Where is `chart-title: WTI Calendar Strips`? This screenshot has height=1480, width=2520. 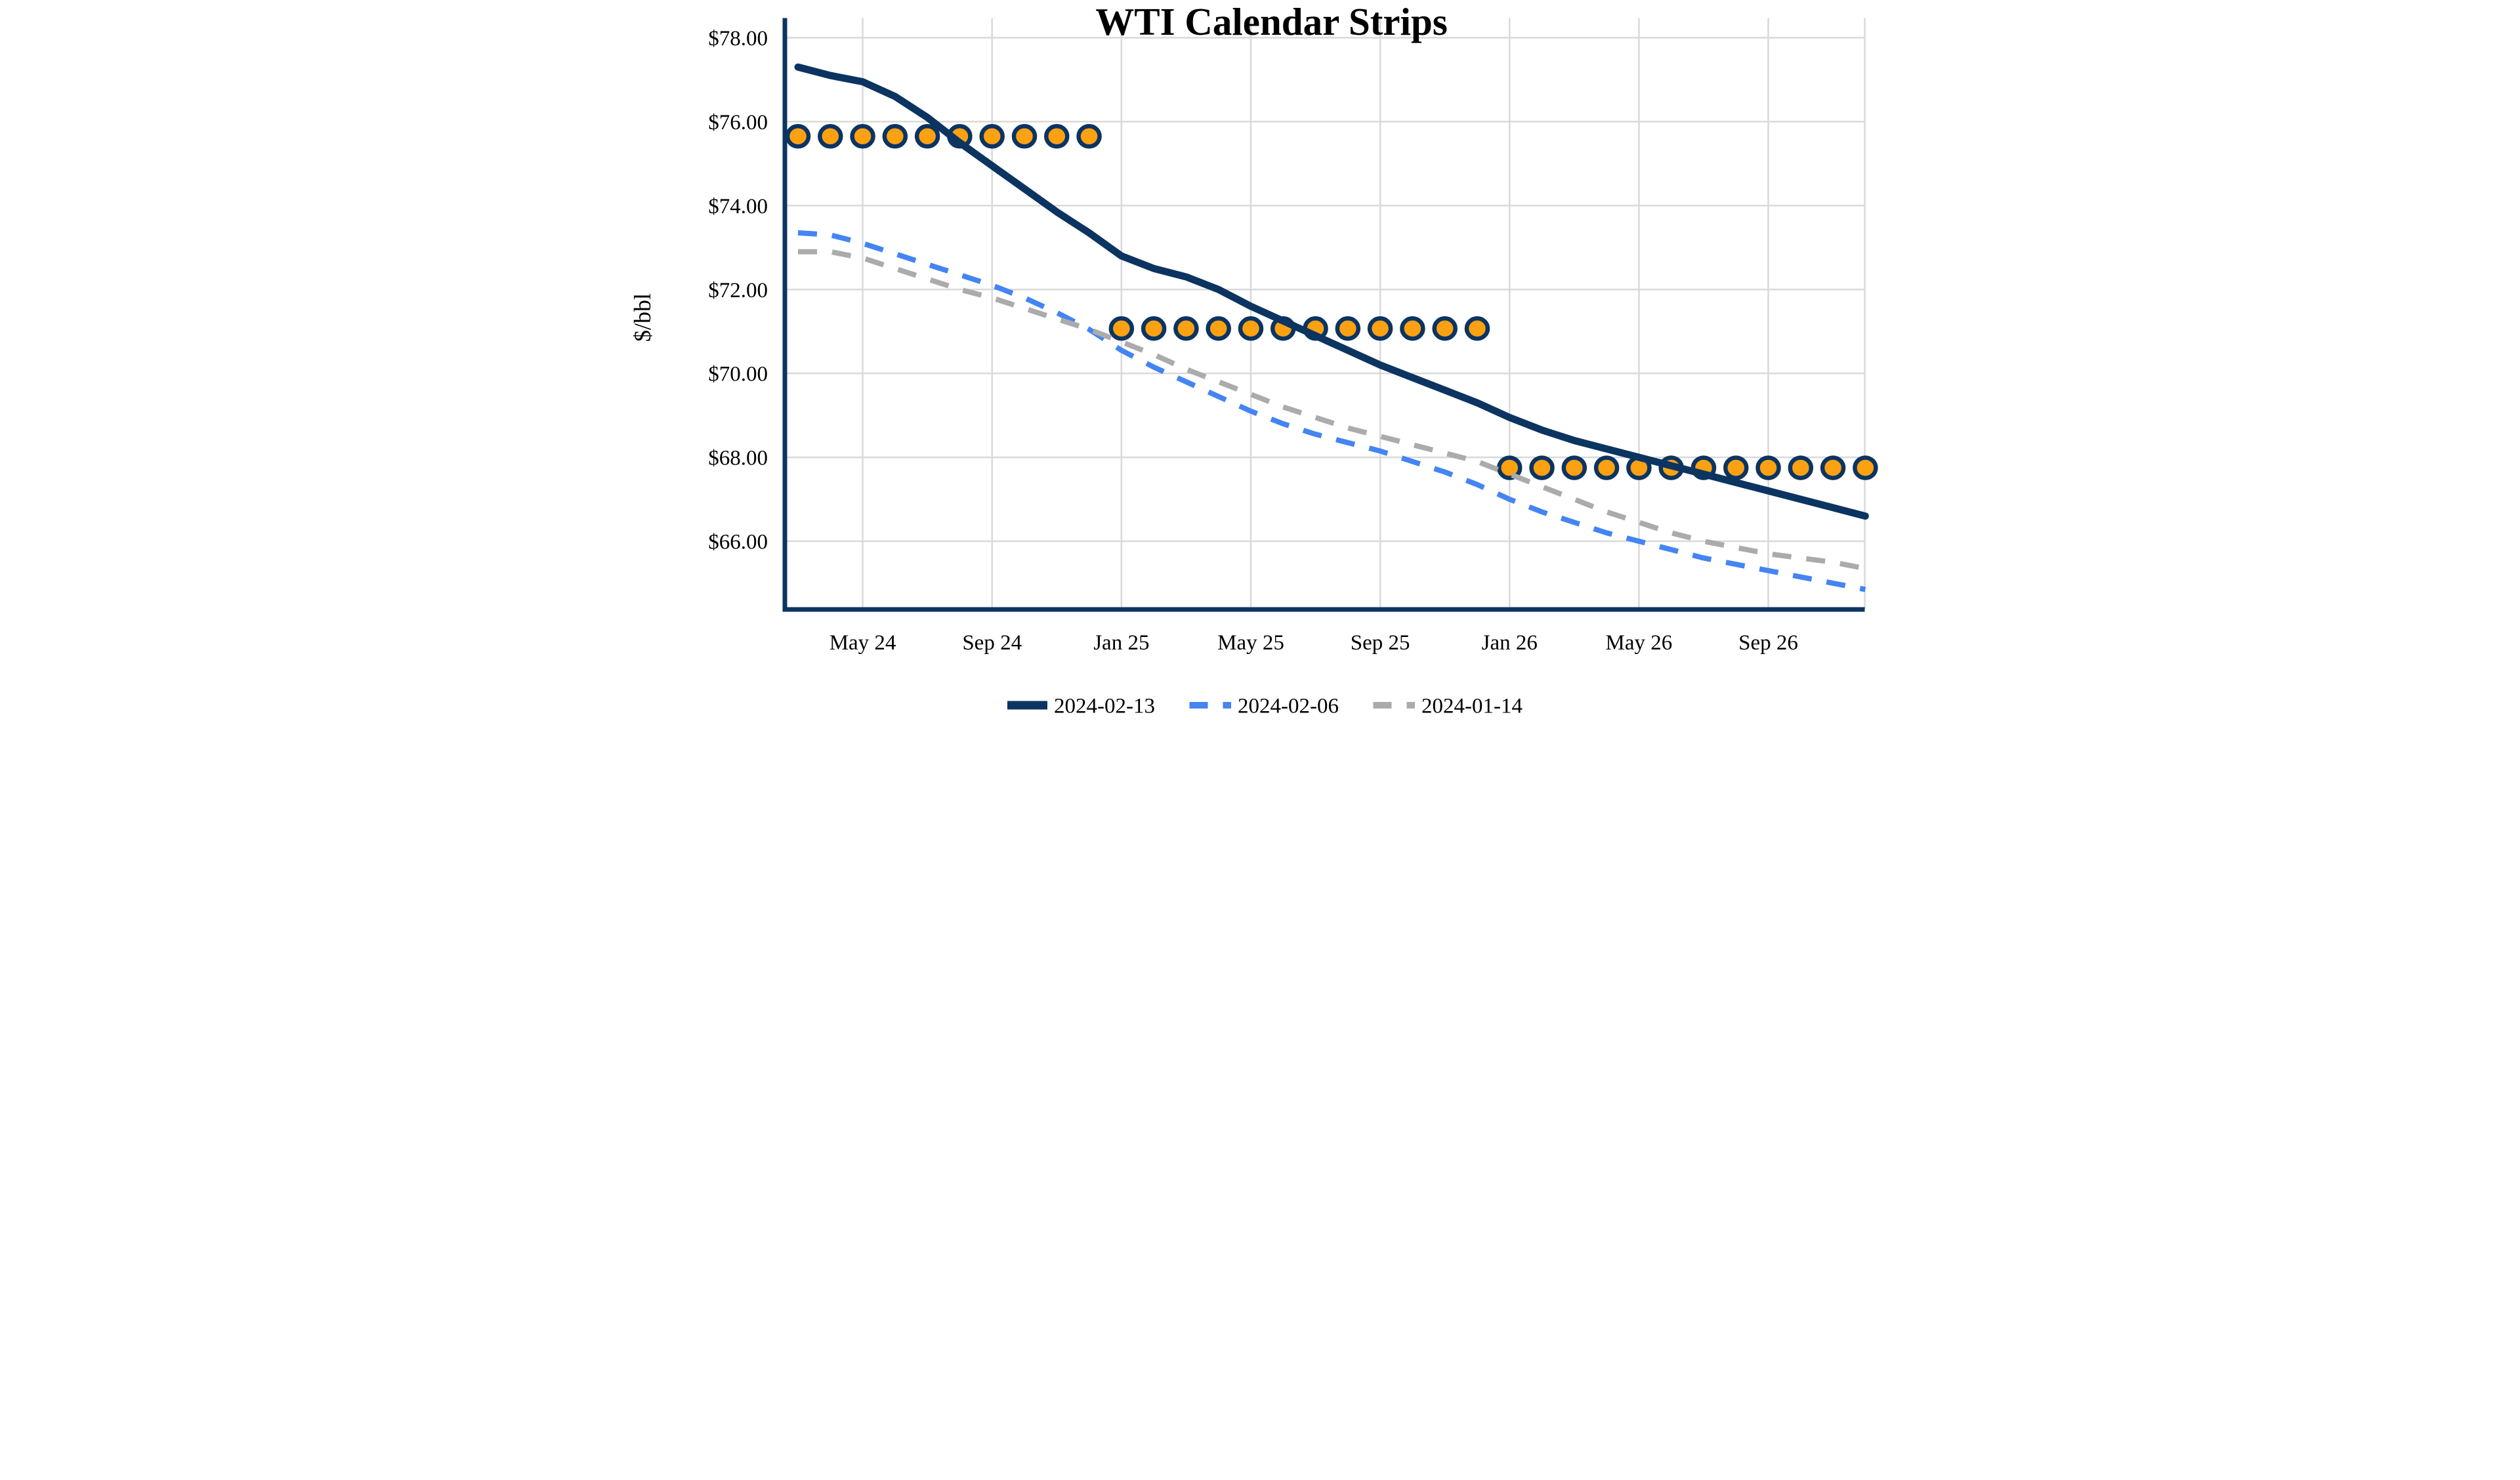
chart-title: WTI Calendar Strips is located at coordinates (1271, 21).